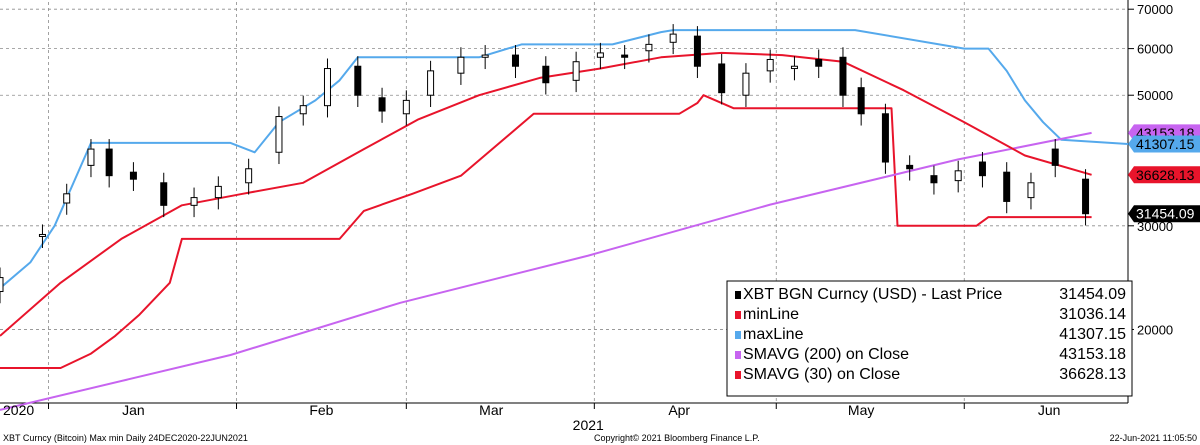 The width and height of the screenshot is (1200, 445). What do you see at coordinates (677, 438) in the screenshot?
I see `footer-center: Copyright© 2021 Bloomberg Finance L.P.` at bounding box center [677, 438].